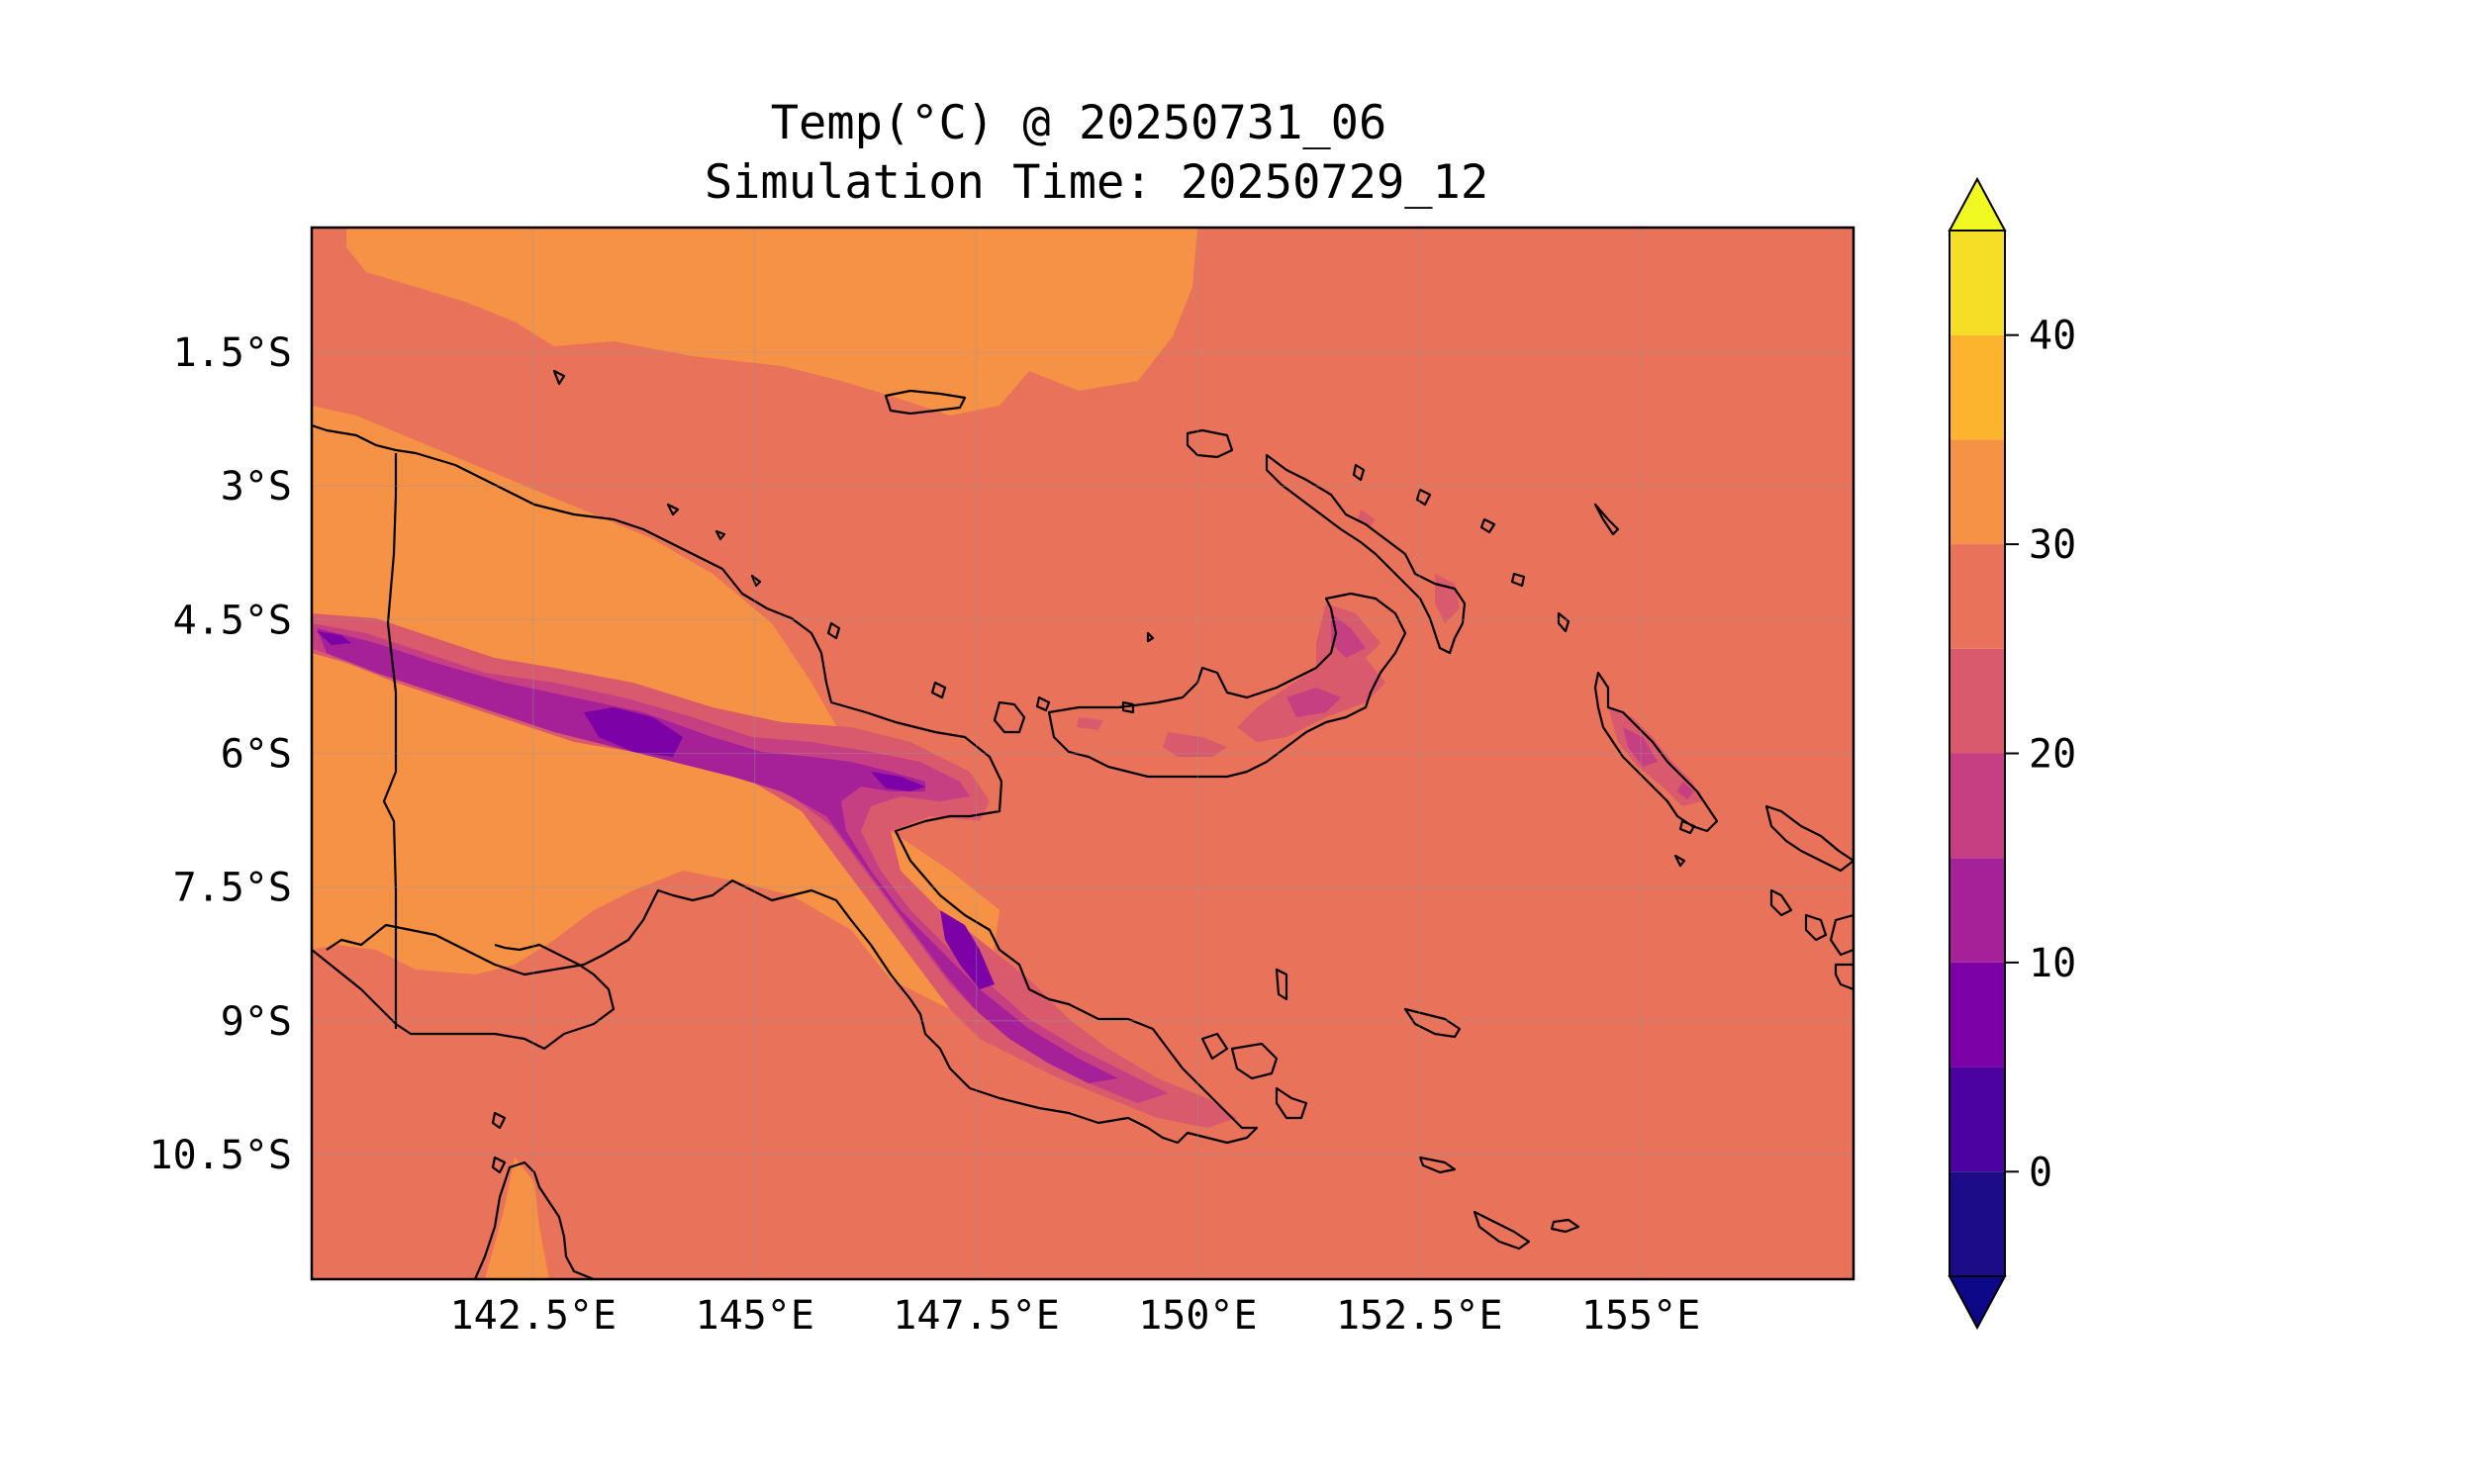  Describe the element at coordinates (2052, 755) in the screenshot. I see `colorbar-tick-label: 20` at that location.